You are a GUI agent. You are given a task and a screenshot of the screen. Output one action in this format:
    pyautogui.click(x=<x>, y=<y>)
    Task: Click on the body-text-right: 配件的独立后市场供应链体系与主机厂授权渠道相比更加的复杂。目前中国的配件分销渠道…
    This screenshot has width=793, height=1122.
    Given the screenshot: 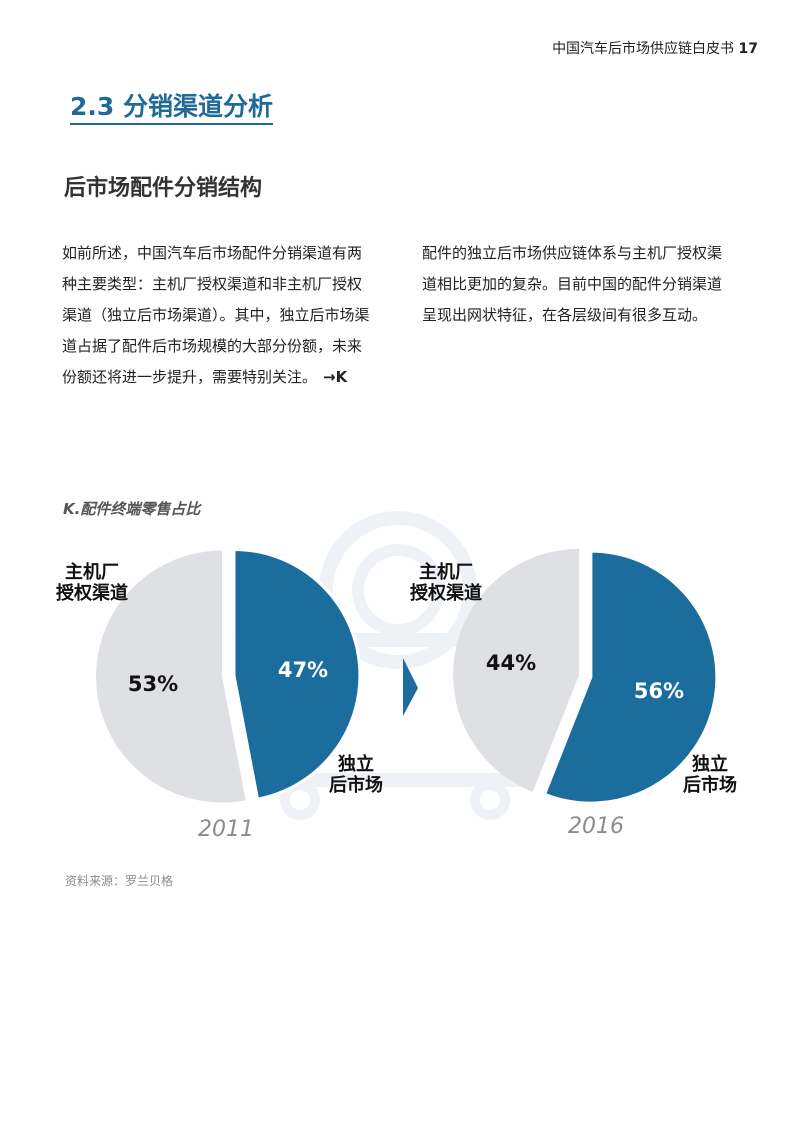 What is the action you would take?
    pyautogui.click(x=577, y=284)
    